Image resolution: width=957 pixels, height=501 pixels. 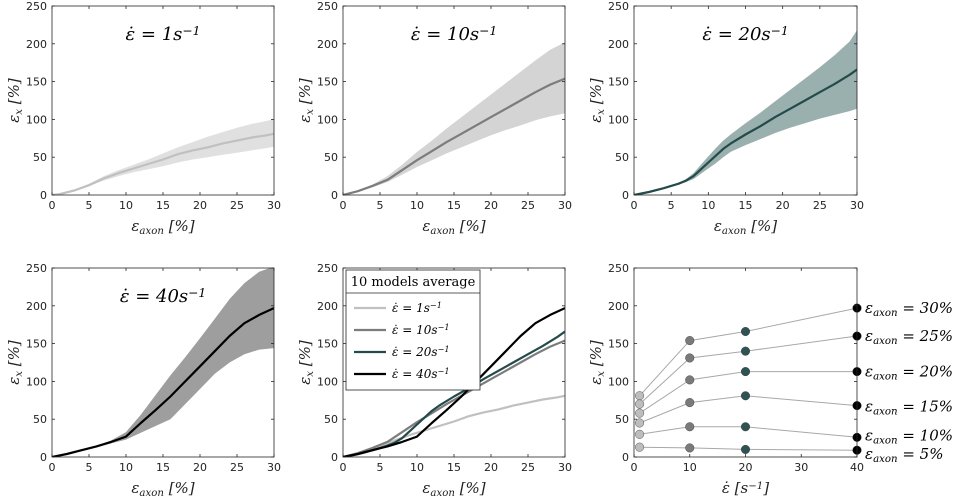 I want to click on x-axis-label: εaxon [%], so click(x=162, y=489).